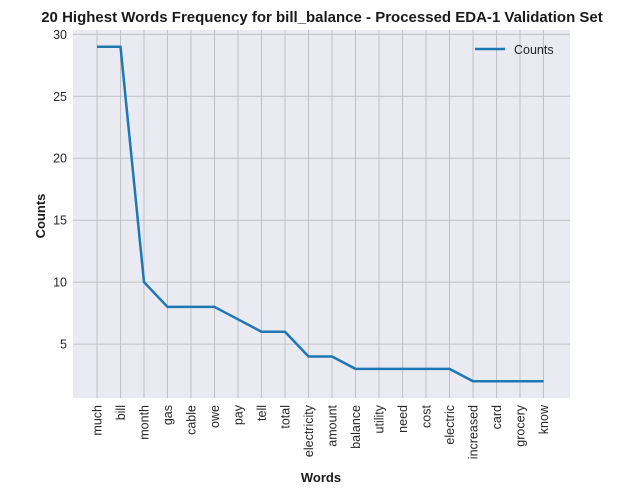  I want to click on y-tick-label: 5, so click(63, 345).